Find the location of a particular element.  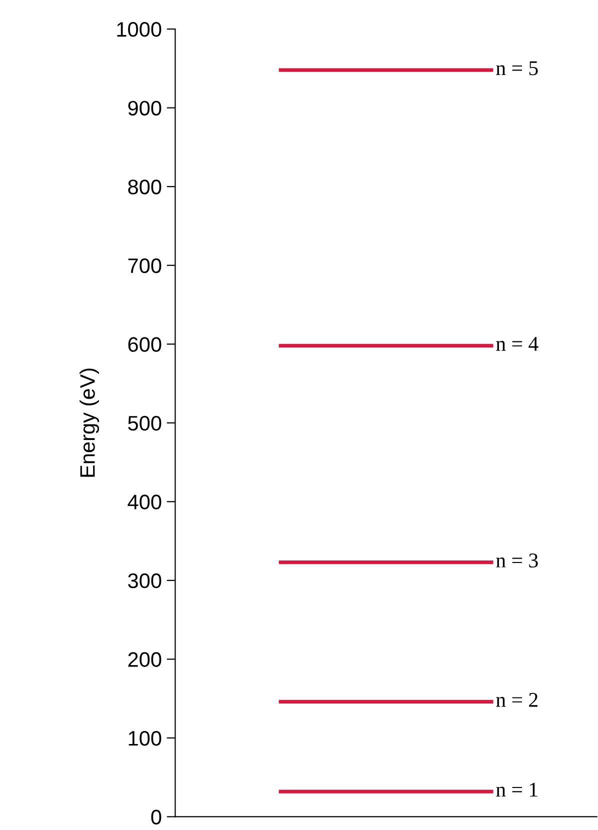

series-label: n = 4 is located at coordinates (517, 343).